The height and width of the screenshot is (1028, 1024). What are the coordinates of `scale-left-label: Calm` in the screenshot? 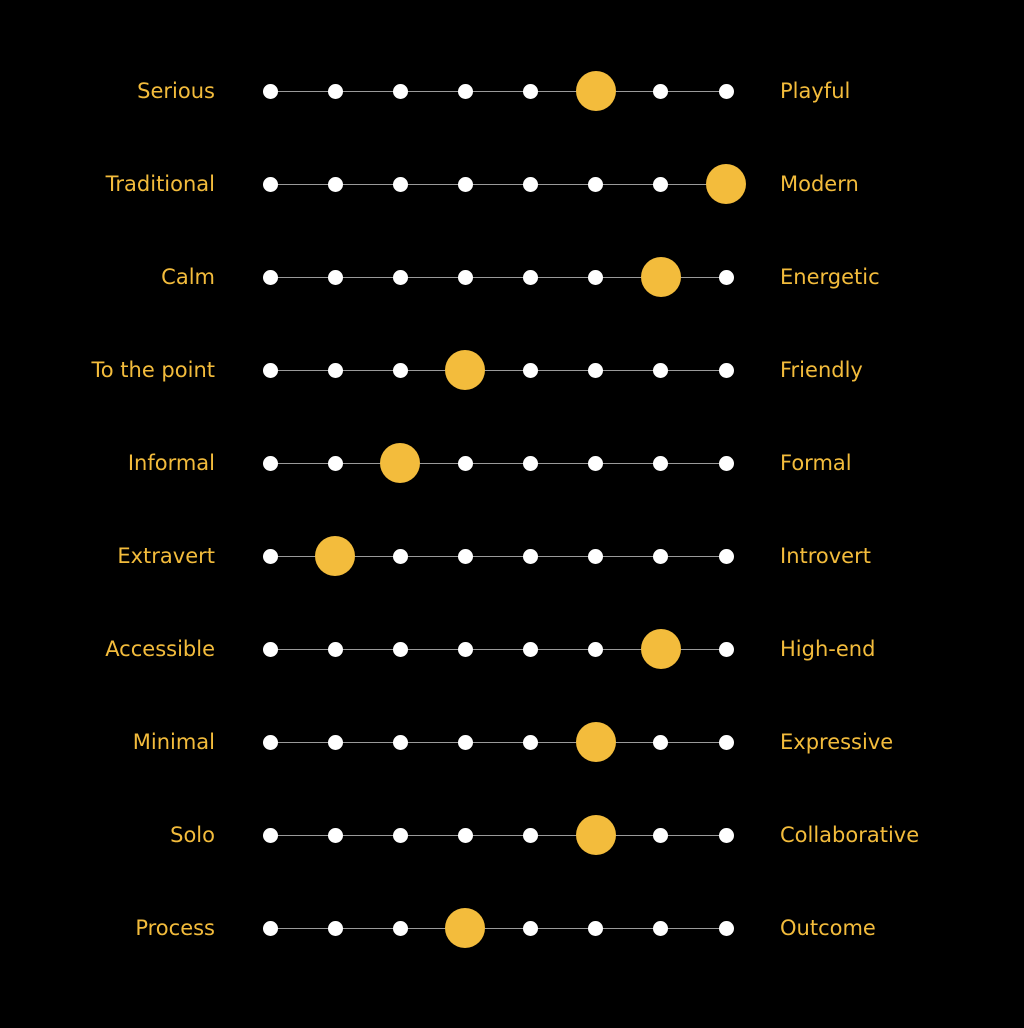 It's located at (188, 277).